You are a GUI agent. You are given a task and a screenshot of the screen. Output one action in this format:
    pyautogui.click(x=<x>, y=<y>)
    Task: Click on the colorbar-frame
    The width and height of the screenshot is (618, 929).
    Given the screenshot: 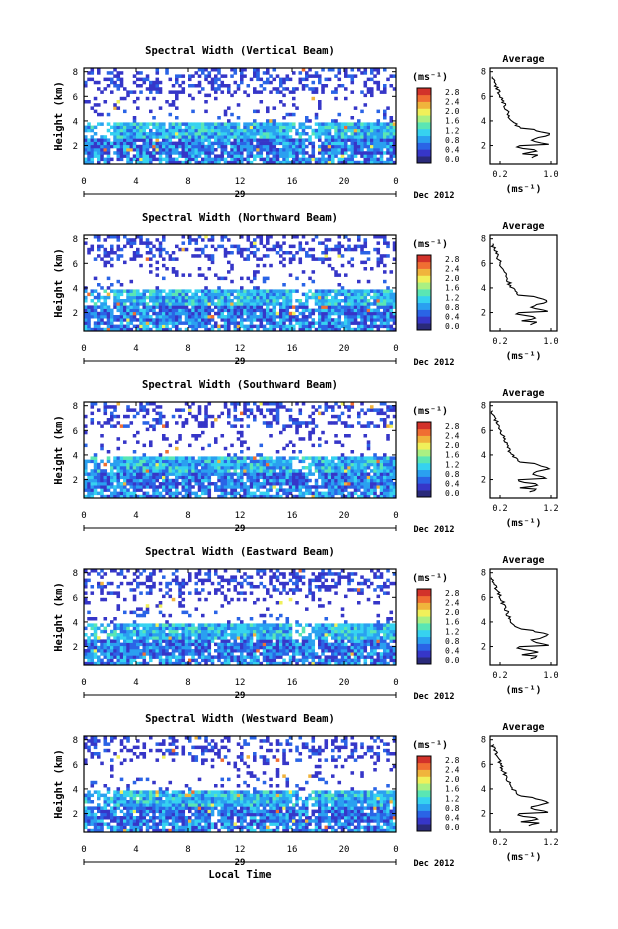 What is the action you would take?
    pyautogui.click(x=424, y=292)
    